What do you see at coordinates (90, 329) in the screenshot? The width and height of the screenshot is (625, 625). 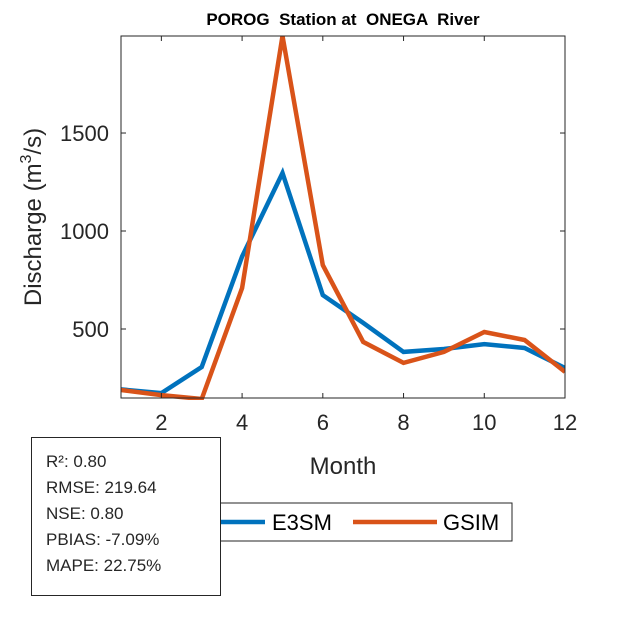 I see `y-tick-label: 500` at bounding box center [90, 329].